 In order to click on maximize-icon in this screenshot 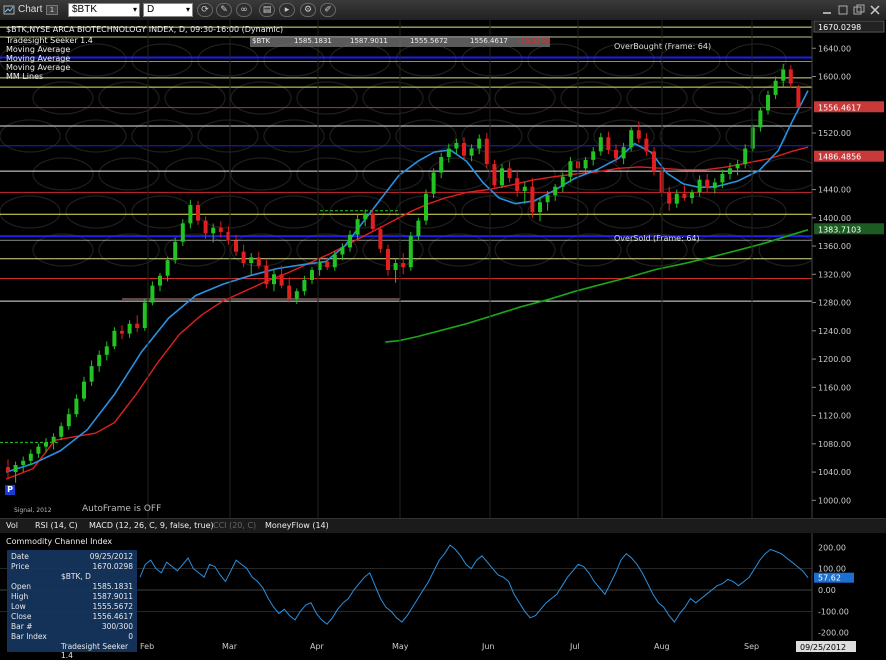, I will do `click(843, 10)`.